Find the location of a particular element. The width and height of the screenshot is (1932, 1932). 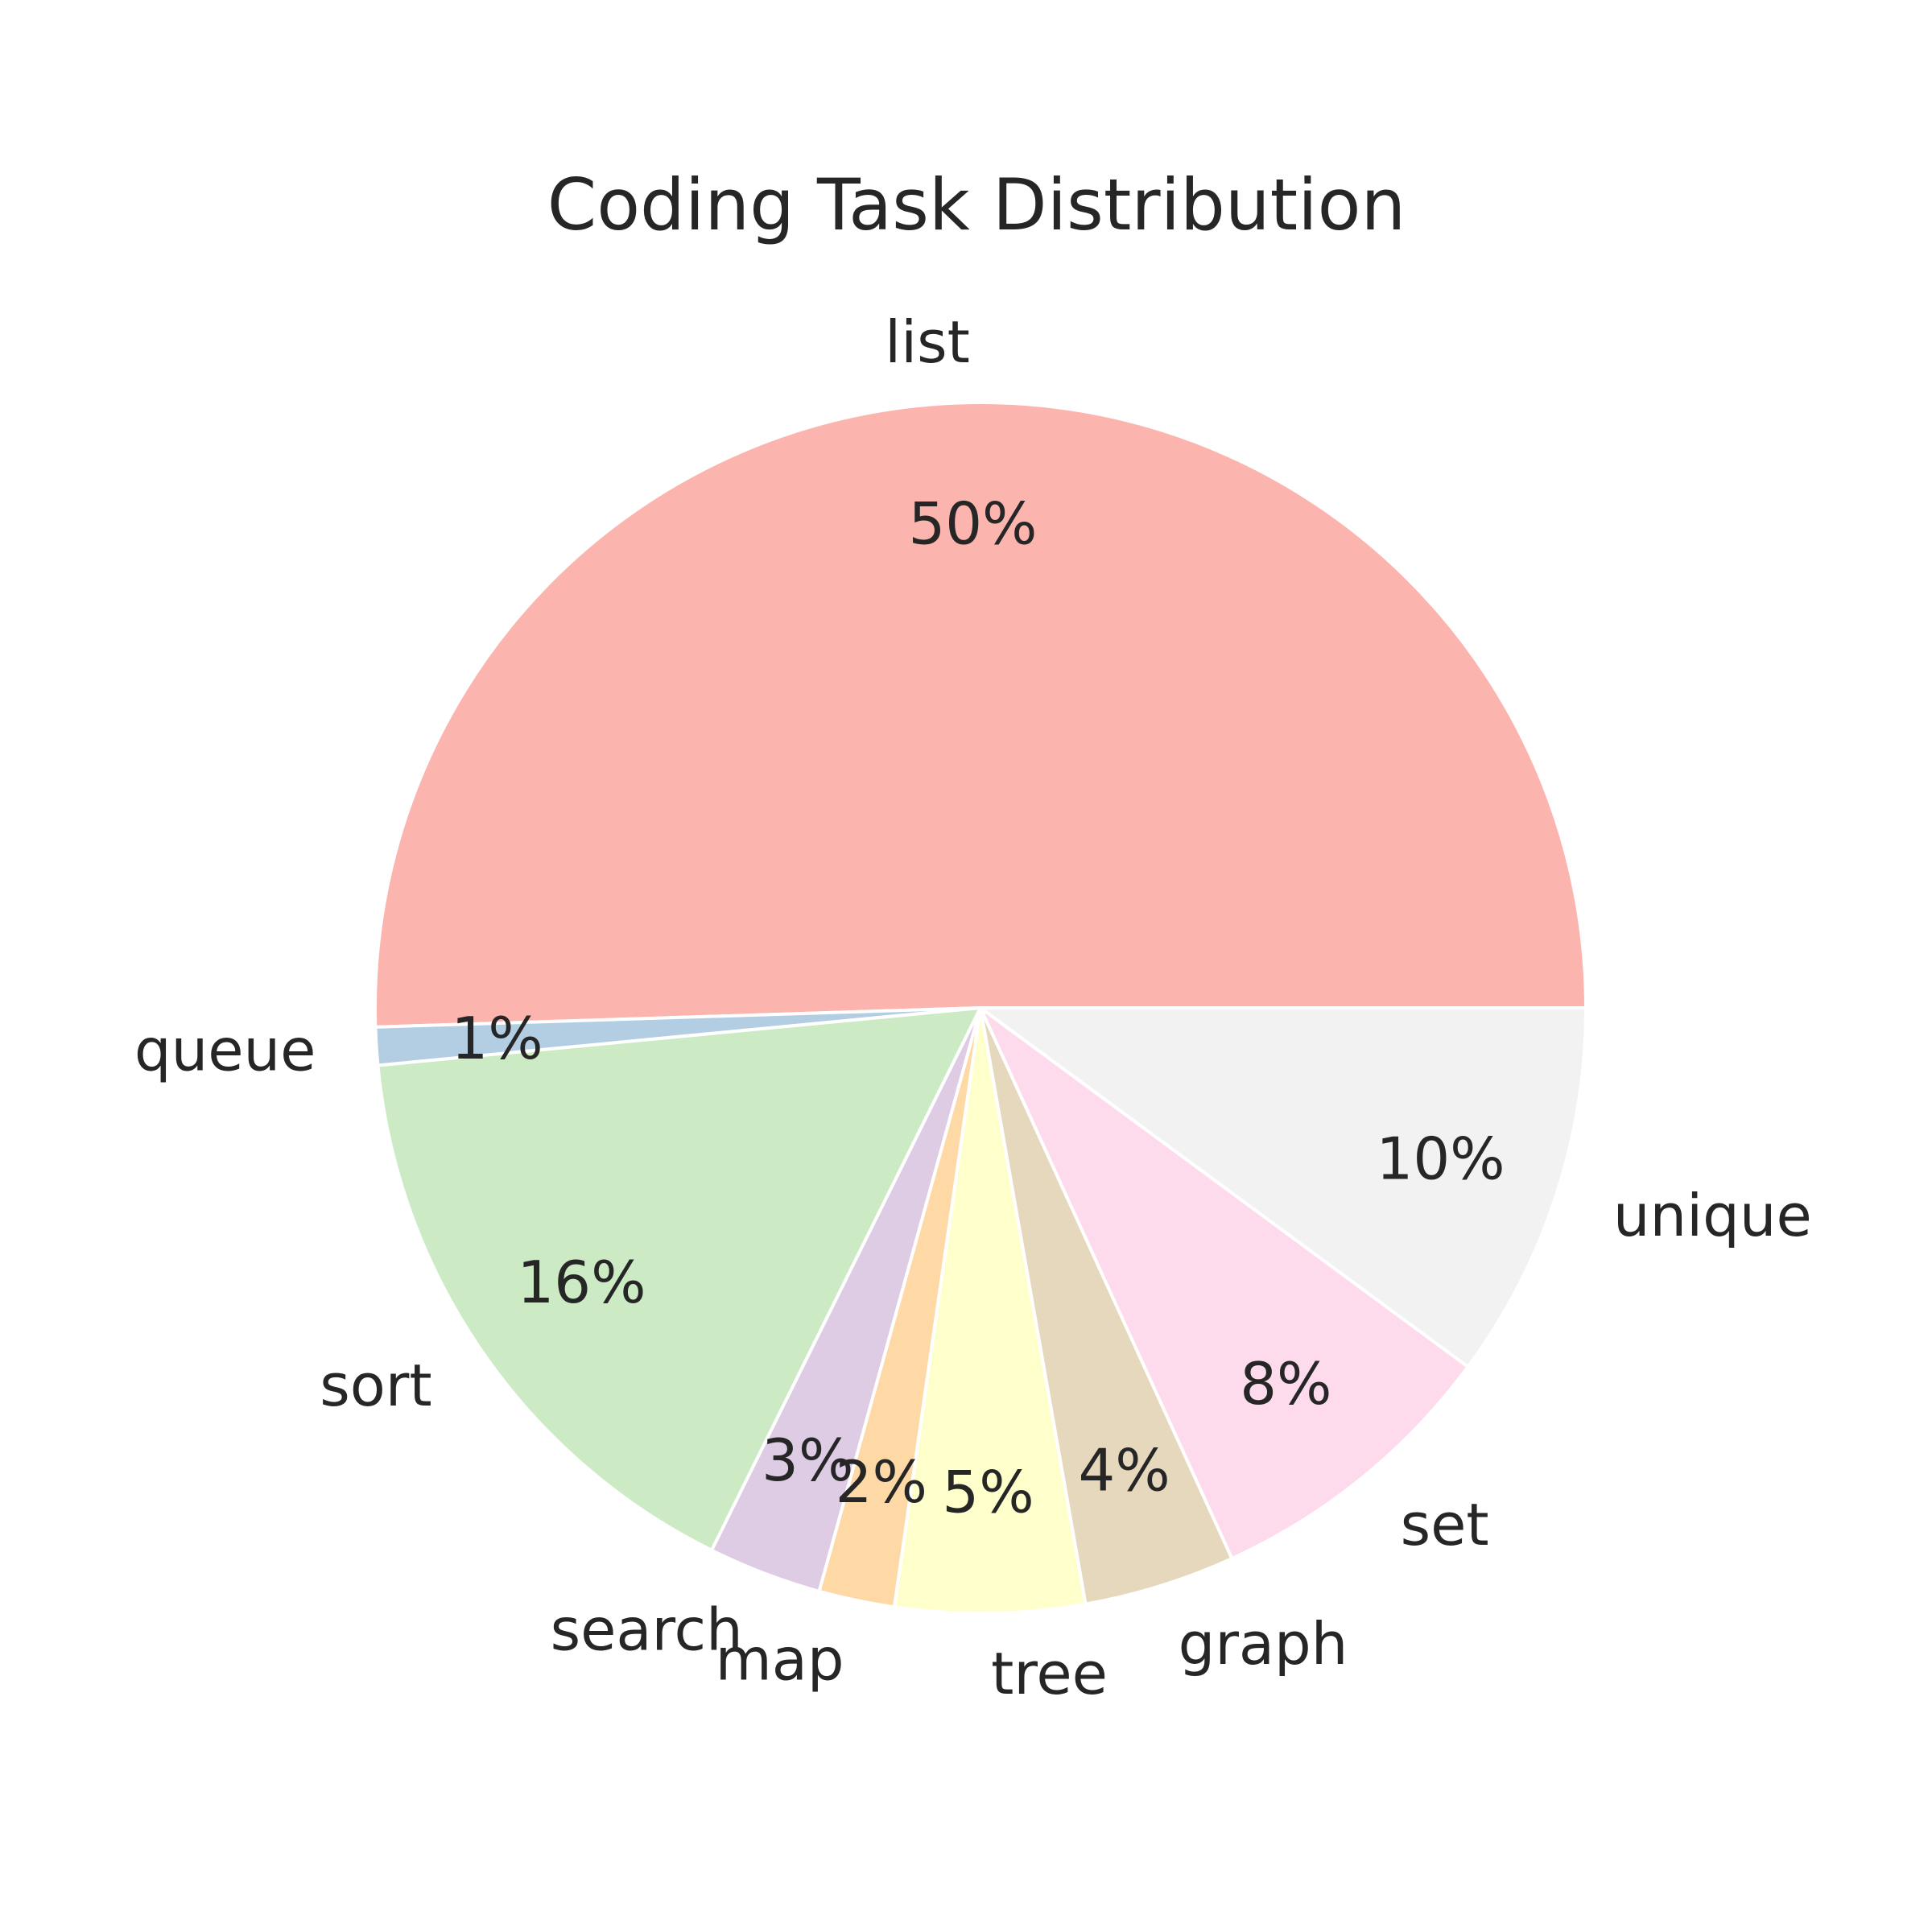

category-label-queue: queue is located at coordinates (225, 1050).